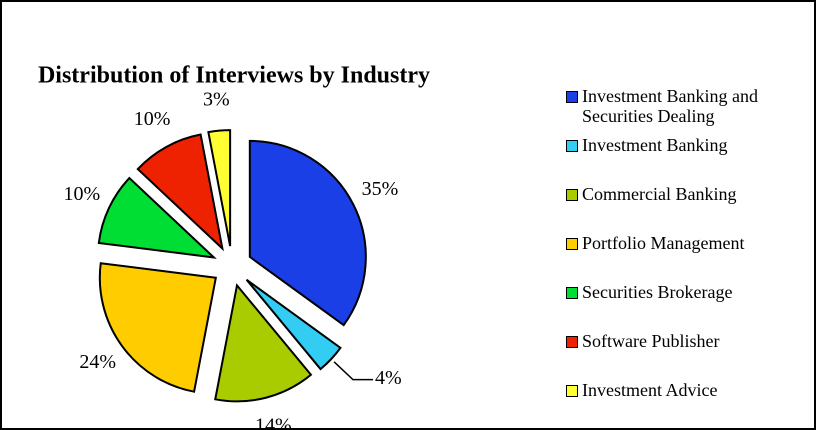  What do you see at coordinates (659, 194) in the screenshot?
I see `legend-label: Commercial Banking` at bounding box center [659, 194].